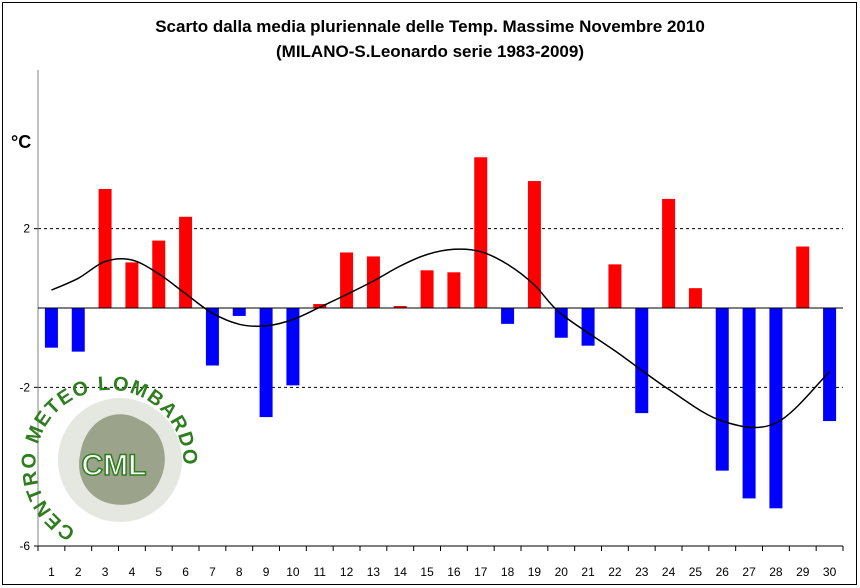  What do you see at coordinates (114, 465) in the screenshot?
I see `logo-inner-text: CML` at bounding box center [114, 465].